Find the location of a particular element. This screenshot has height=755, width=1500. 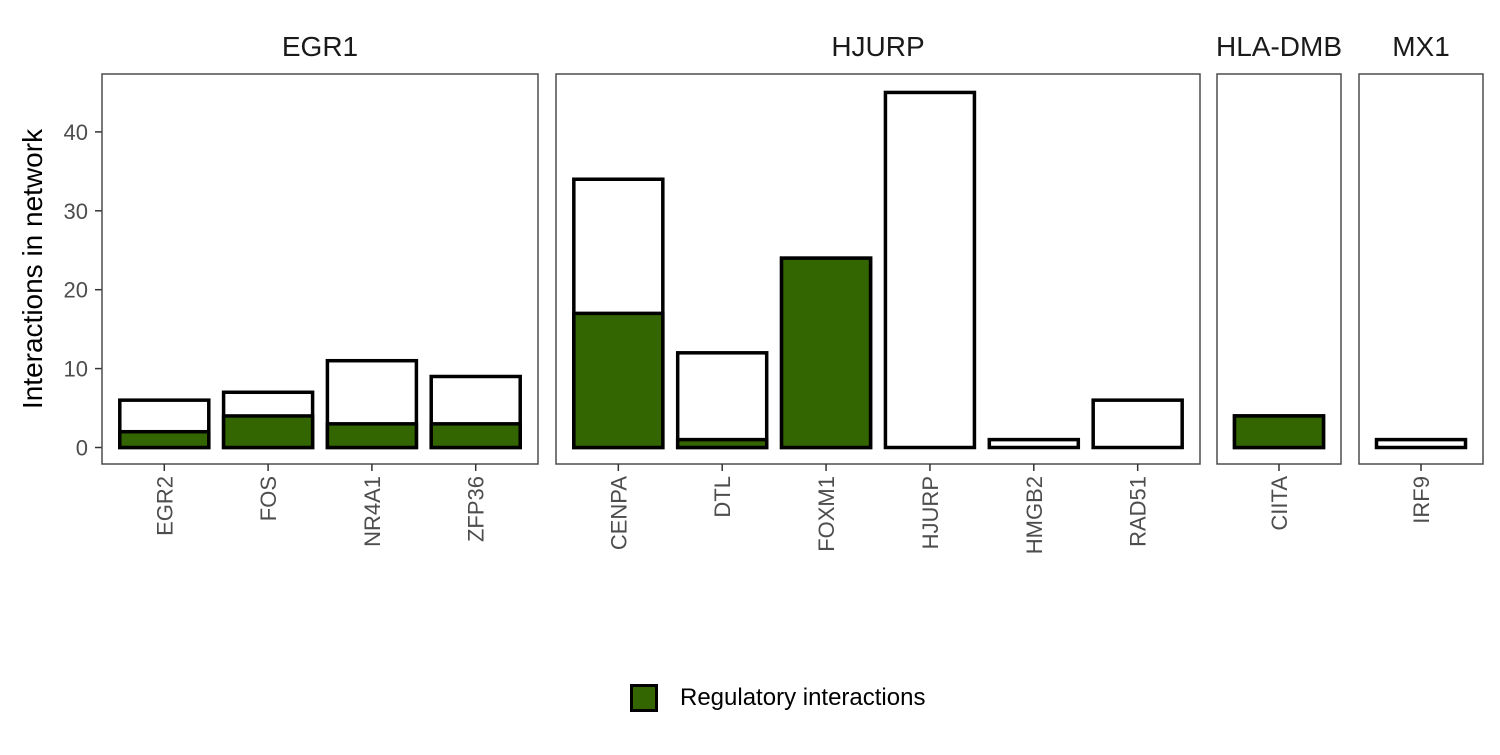

x-tick-label: FOXM1 is located at coordinates (826, 514).